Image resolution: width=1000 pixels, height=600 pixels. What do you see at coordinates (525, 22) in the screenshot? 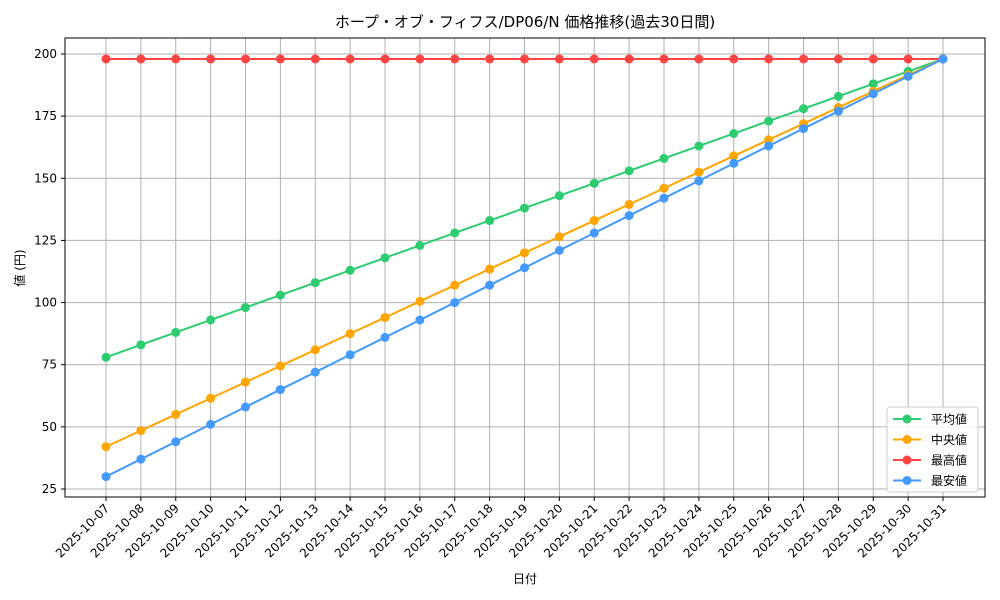
I see `chart-title: ホープ・オブ・フィフス/DP06/N 価格推移(過去30日間)` at bounding box center [525, 22].